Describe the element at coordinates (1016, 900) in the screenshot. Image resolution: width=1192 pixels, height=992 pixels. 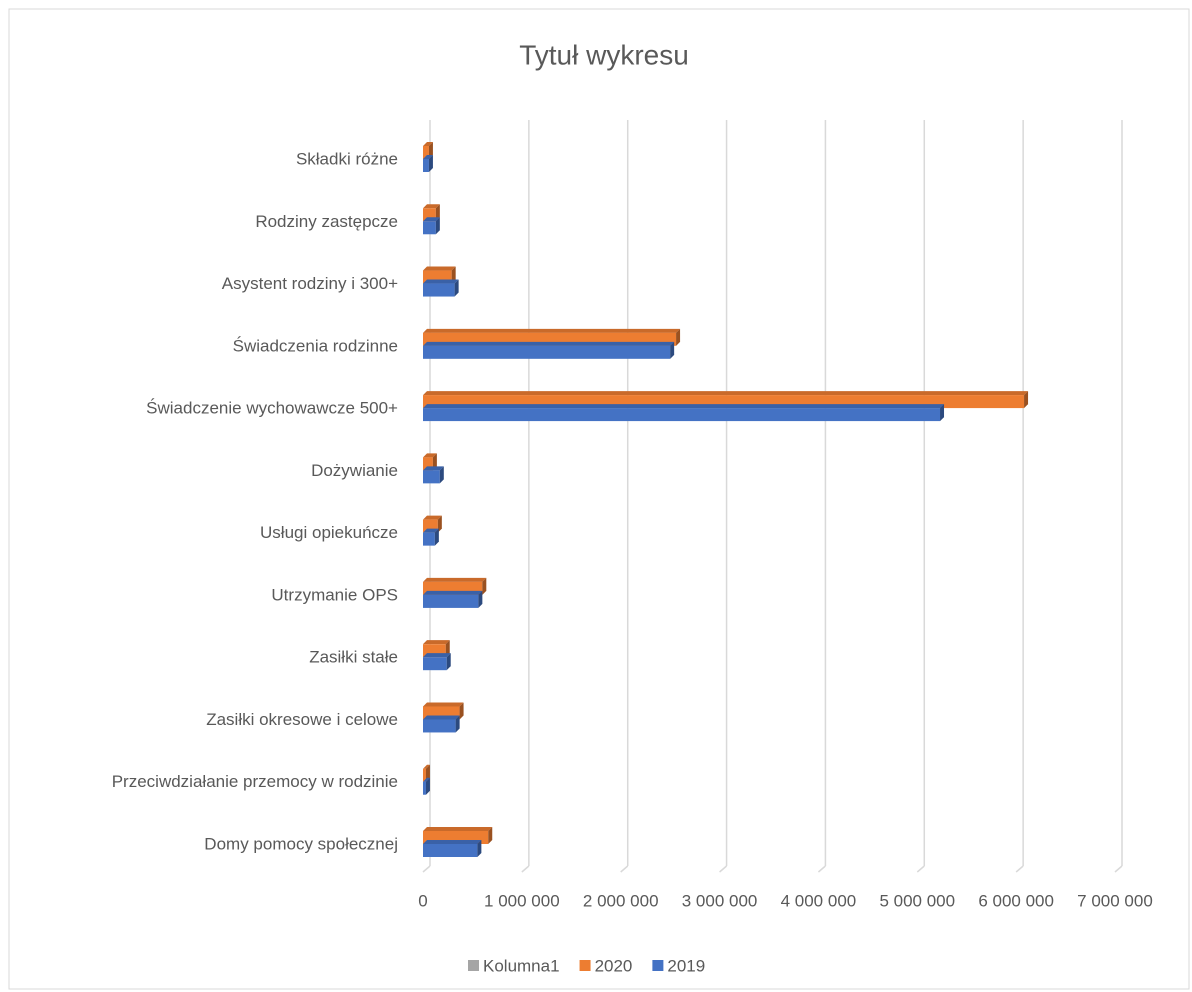
I see `x-tick-label: 6 000 000` at that location.